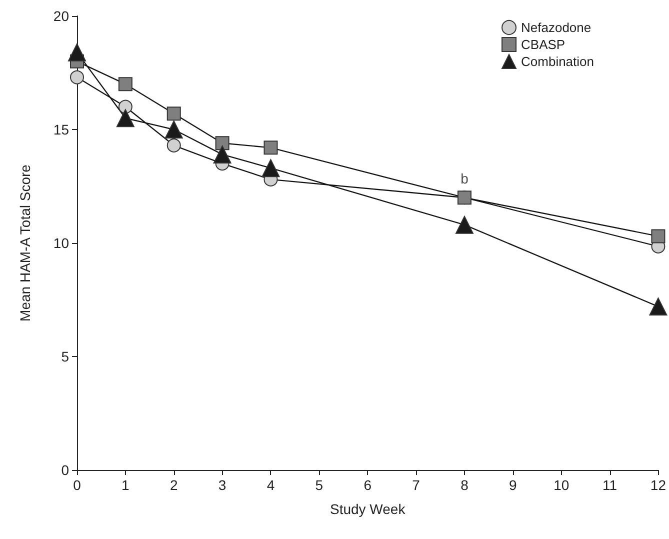 Image resolution: width=669 pixels, height=539 pixels. What do you see at coordinates (368, 509) in the screenshot?
I see `x-axis-title: Study Week` at bounding box center [368, 509].